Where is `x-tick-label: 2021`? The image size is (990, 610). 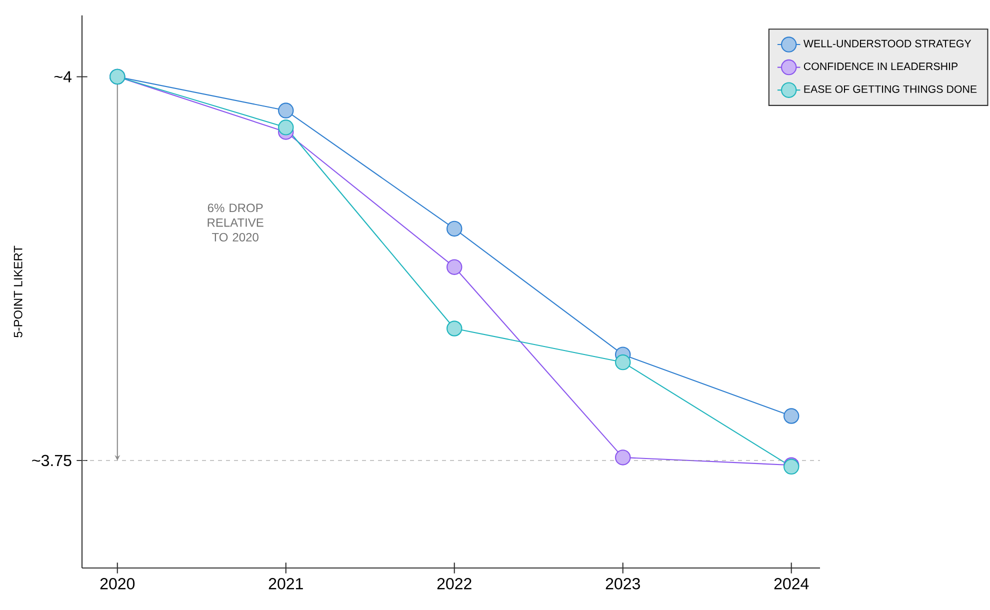
x-tick-label: 2021 is located at coordinates (285, 584).